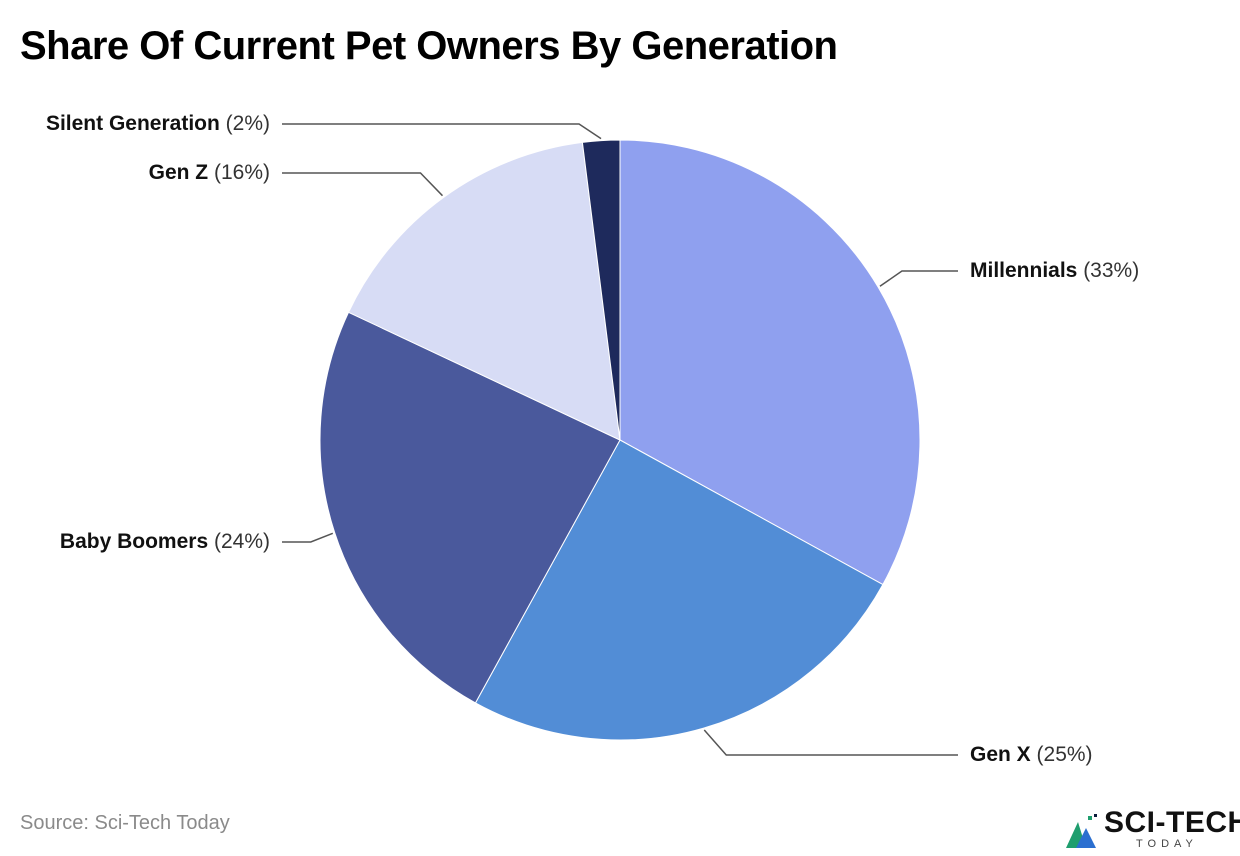 The image size is (1240, 856). Describe the element at coordinates (1062, 754) in the screenshot. I see `slice-label-value: (25%)` at that location.